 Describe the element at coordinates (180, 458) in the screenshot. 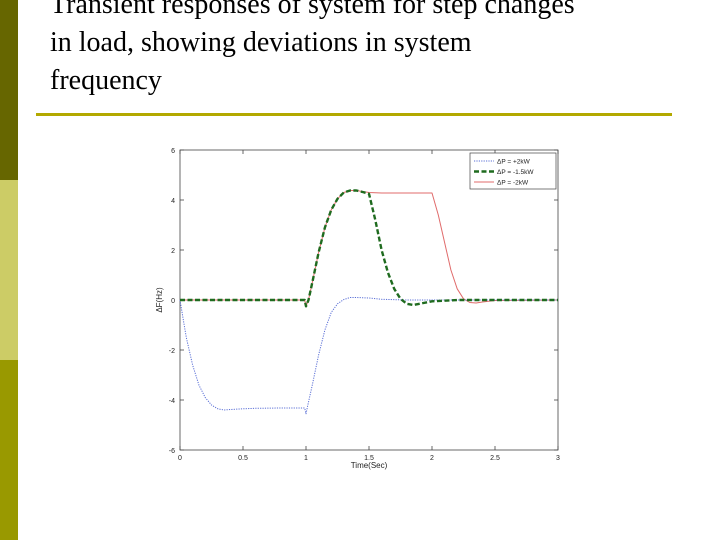

I see `x-tick-label: 0` at that location.